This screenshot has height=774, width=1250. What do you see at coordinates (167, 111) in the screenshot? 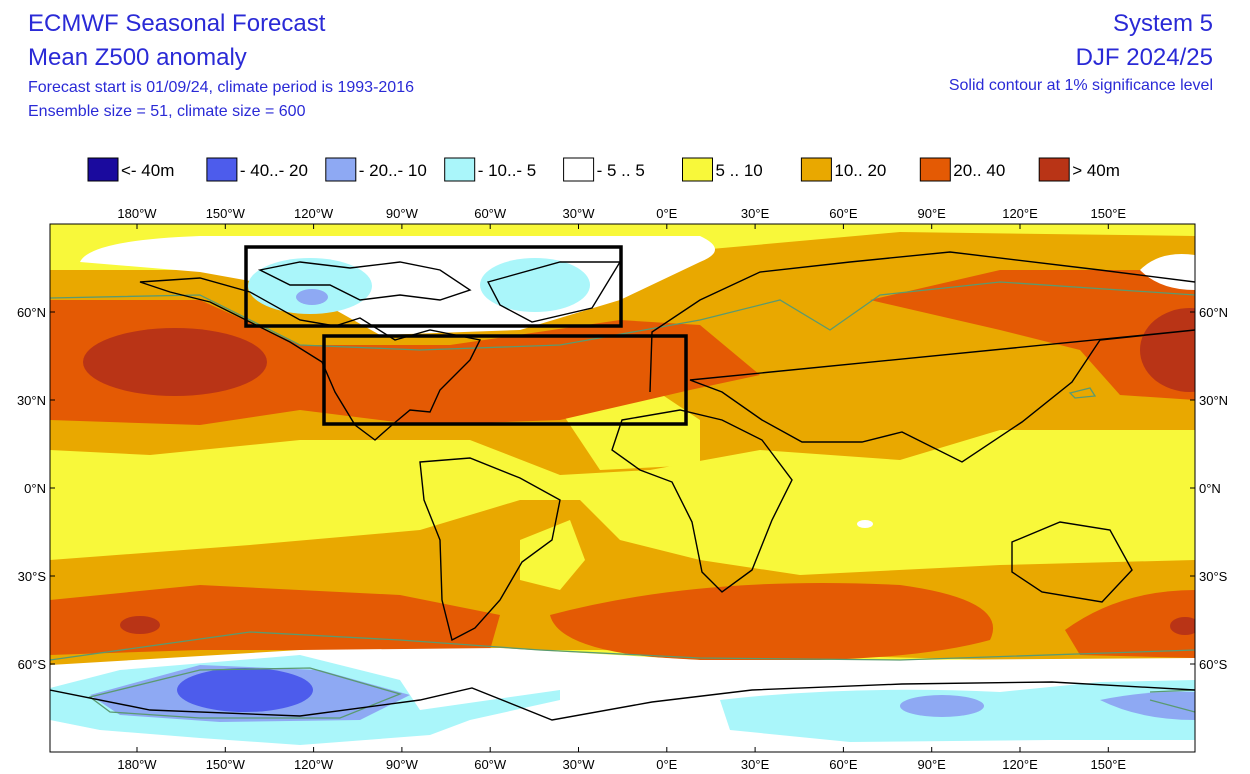
I see `ensemble-info: Ensemble size = 51, climate size = 600` at bounding box center [167, 111].